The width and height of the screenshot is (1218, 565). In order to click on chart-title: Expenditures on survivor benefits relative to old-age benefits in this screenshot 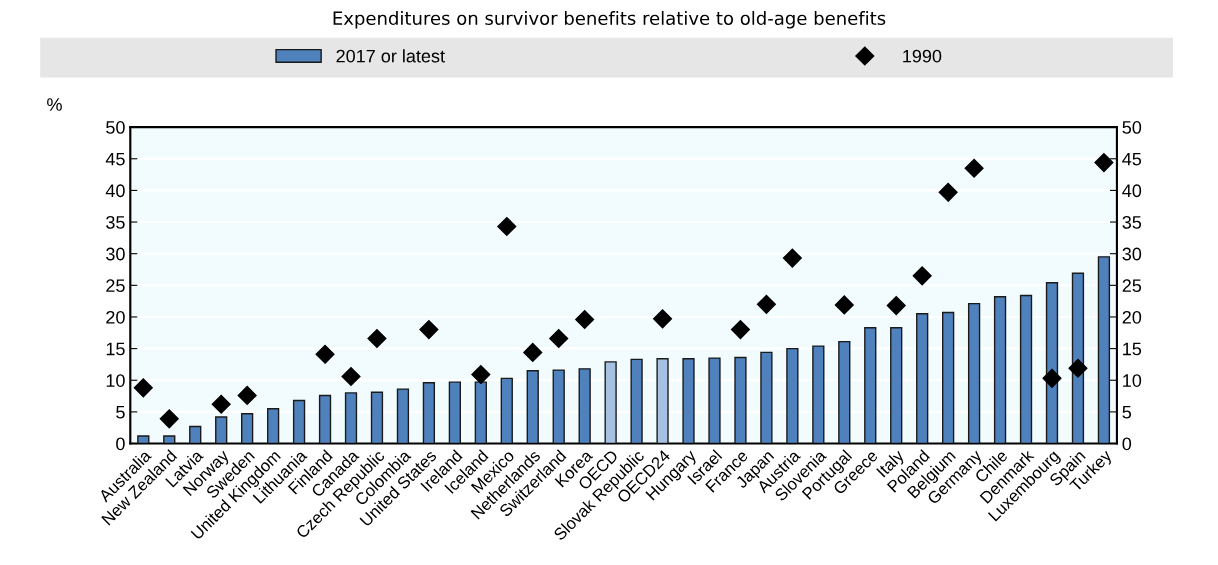, I will do `click(609, 20)`.